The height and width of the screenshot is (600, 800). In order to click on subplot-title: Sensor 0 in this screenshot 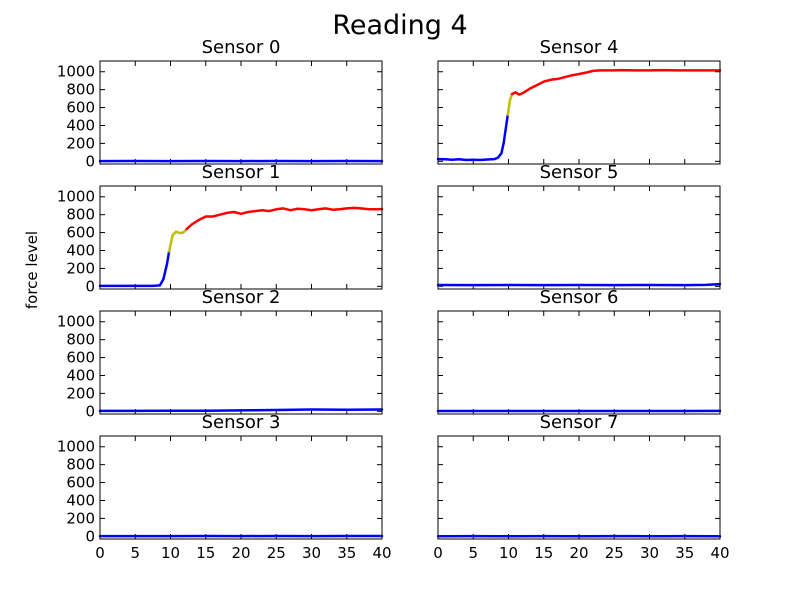, I will do `click(241, 47)`.